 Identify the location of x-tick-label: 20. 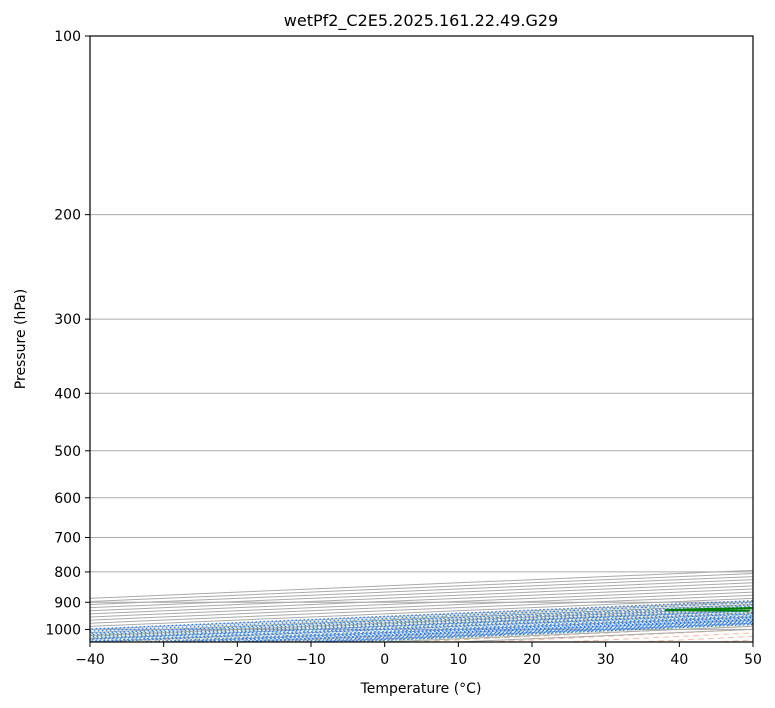
(532, 660).